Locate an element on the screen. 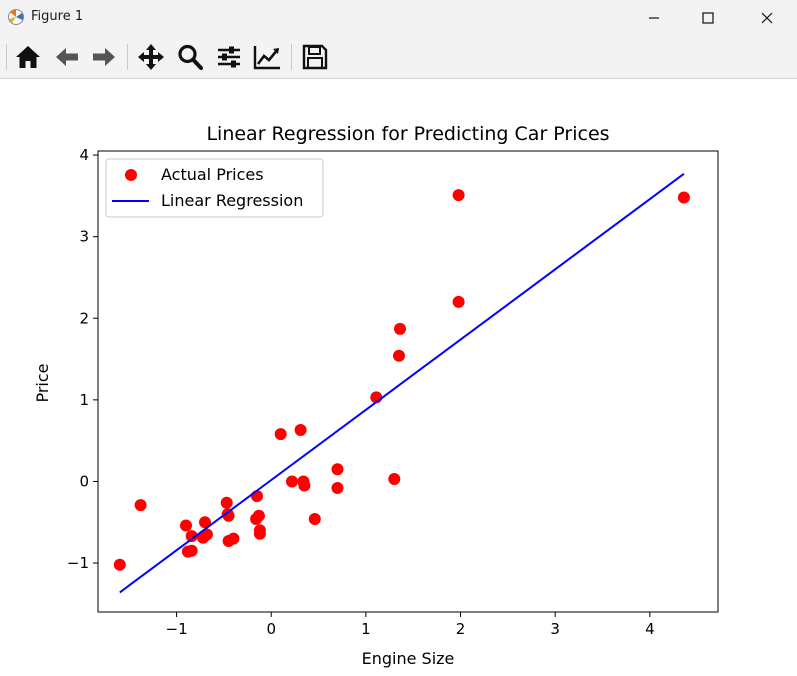 This screenshot has width=797, height=676. legend-marker-actual-prices is located at coordinates (131, 175).